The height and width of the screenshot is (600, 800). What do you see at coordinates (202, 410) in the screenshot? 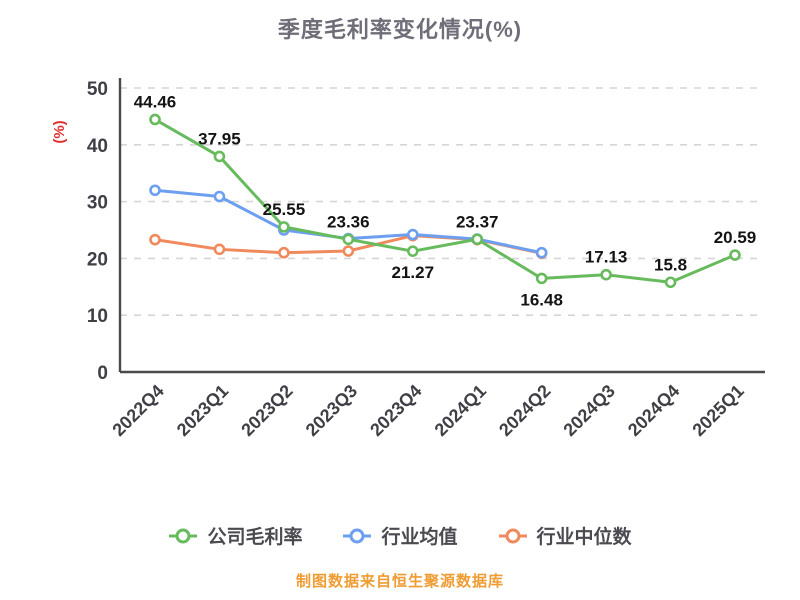
I see `x-axis-tick-label: 2023Q1` at bounding box center [202, 410].